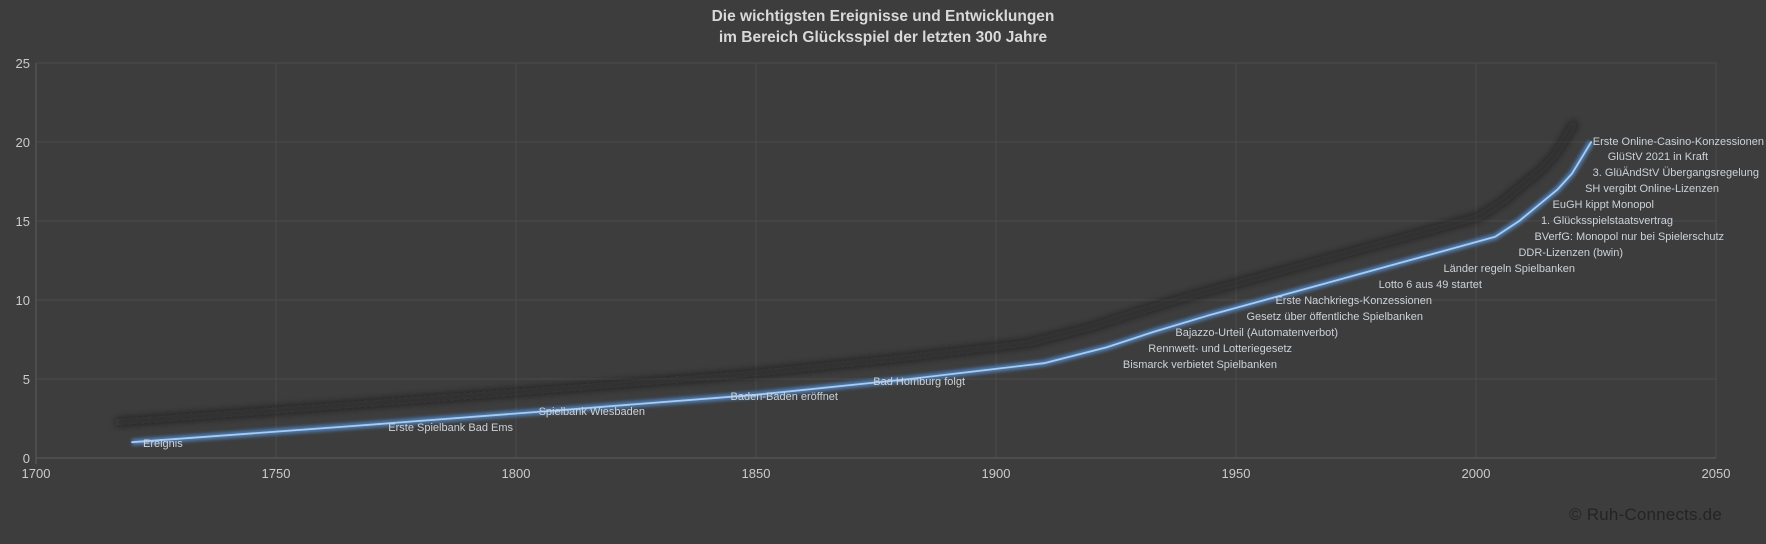 This screenshot has width=1766, height=544. What do you see at coordinates (1629, 237) in the screenshot?
I see `event-label: BVerfG: Monopol nur bei Spielerschutz` at bounding box center [1629, 237].